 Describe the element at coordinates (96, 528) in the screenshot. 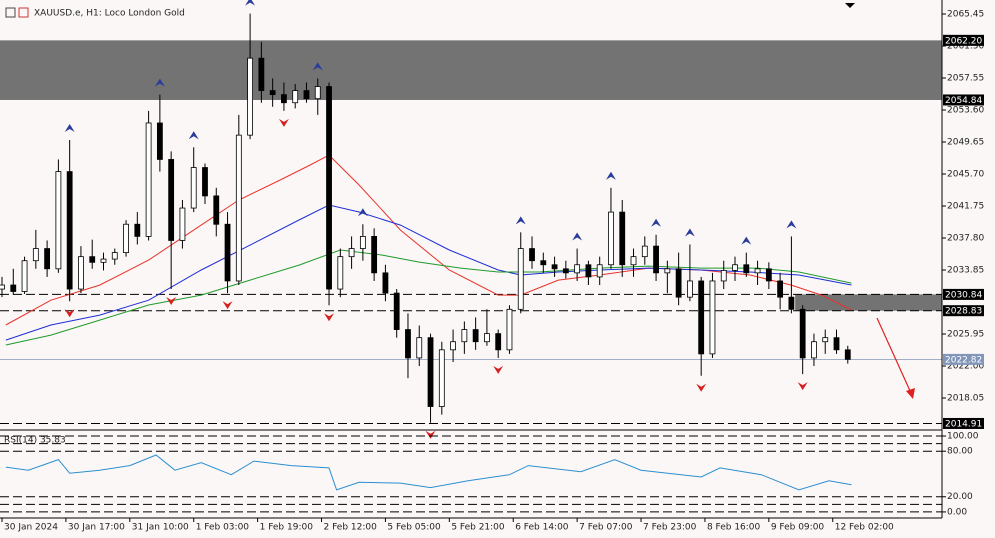

I see `x-tick-label: 30 Jan 17:00` at that location.